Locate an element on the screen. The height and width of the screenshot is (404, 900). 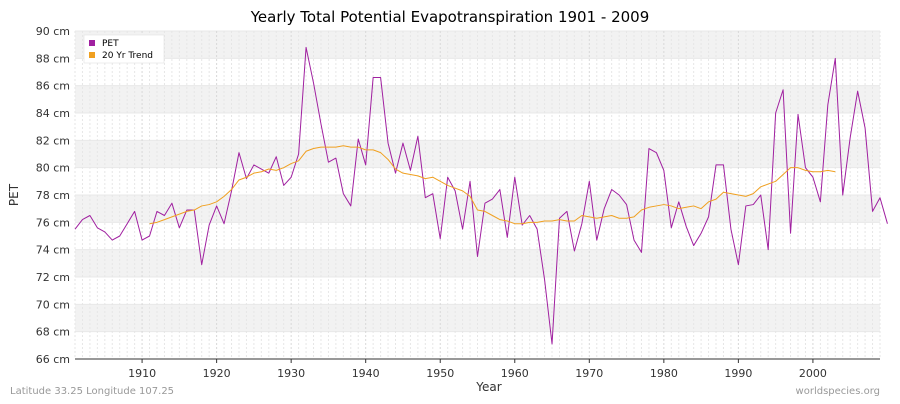
location-note: Latitude 33.25 Longitude 107.25 is located at coordinates (92, 391).